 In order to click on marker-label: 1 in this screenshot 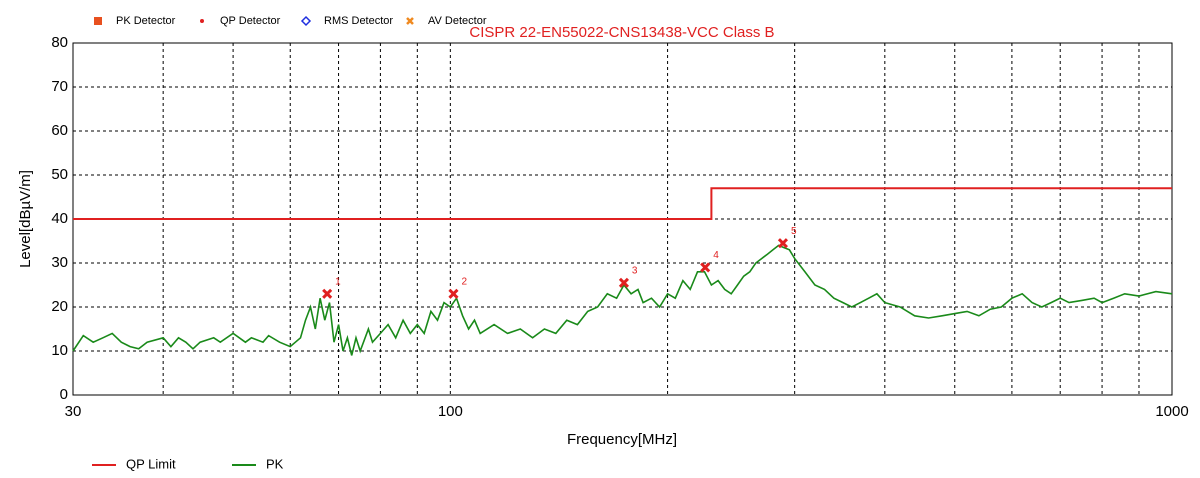, I will do `click(338, 281)`.